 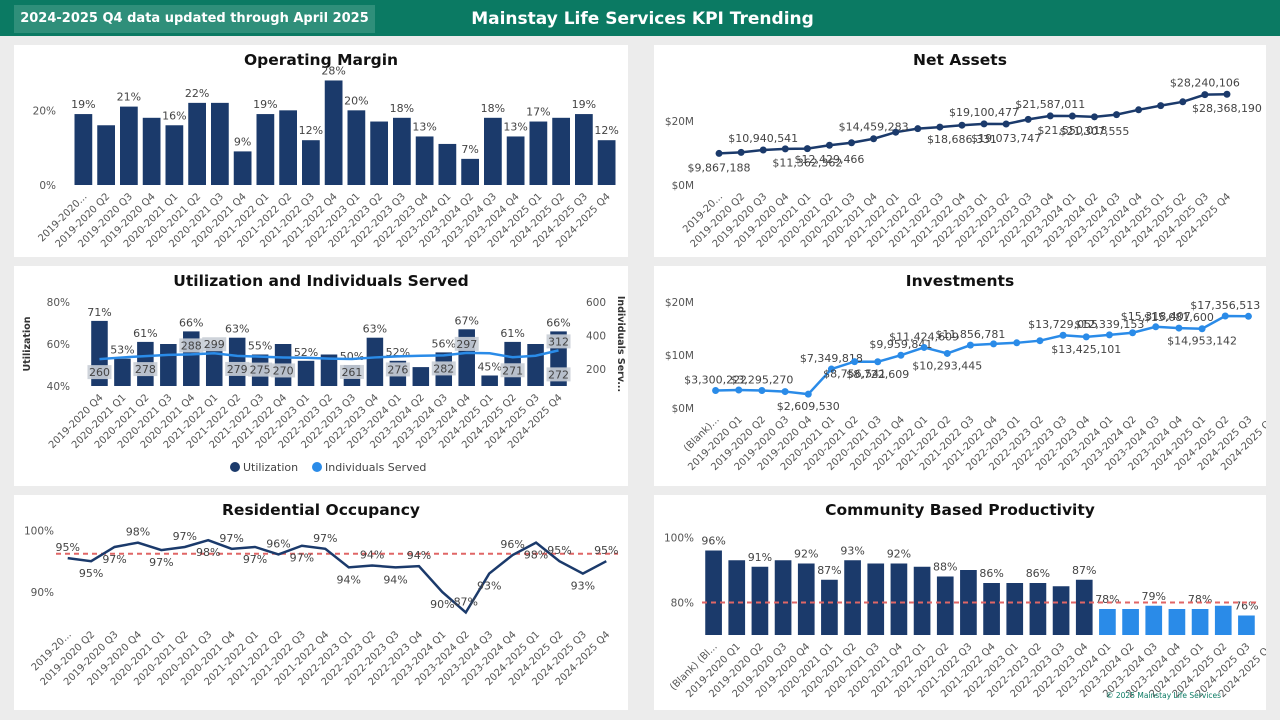 I want to click on y-tick-label: 0%, so click(x=47, y=186).